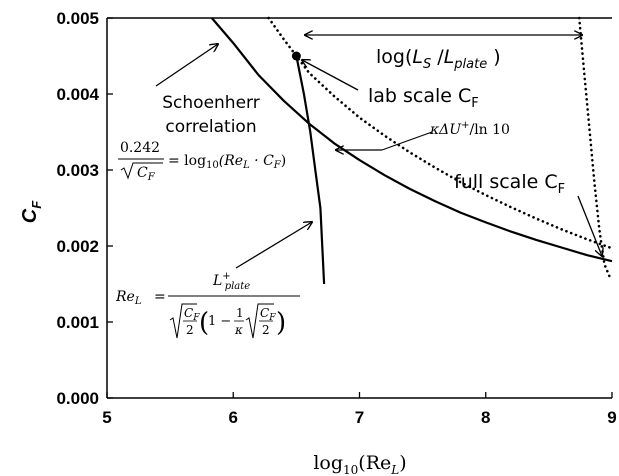 The image size is (619, 476). What do you see at coordinates (77, 170) in the screenshot?
I see `y-tick-label-3: 0.003` at bounding box center [77, 170].